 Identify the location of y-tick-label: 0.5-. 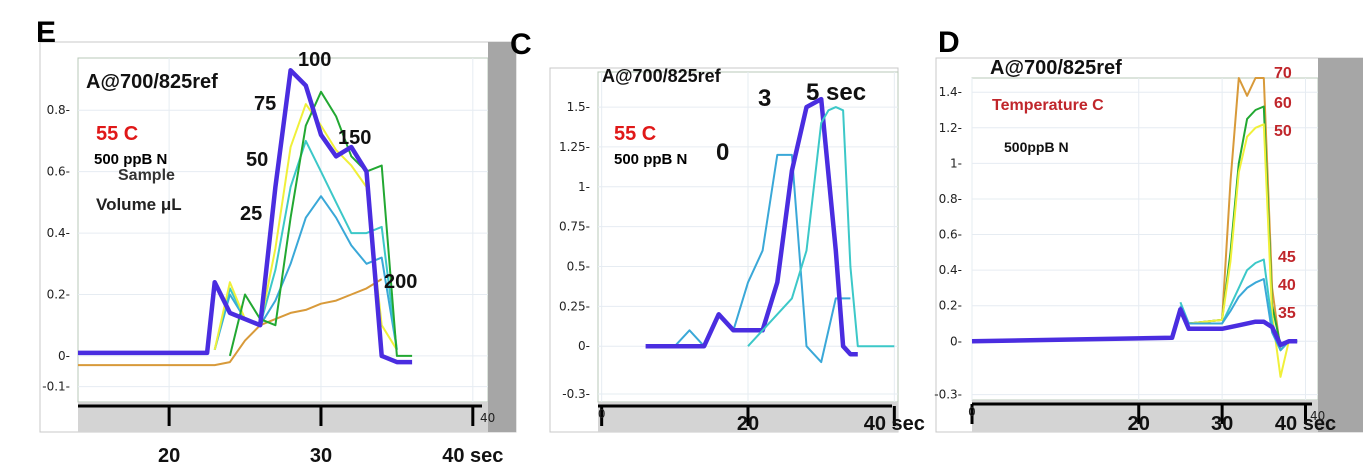
(578, 266).